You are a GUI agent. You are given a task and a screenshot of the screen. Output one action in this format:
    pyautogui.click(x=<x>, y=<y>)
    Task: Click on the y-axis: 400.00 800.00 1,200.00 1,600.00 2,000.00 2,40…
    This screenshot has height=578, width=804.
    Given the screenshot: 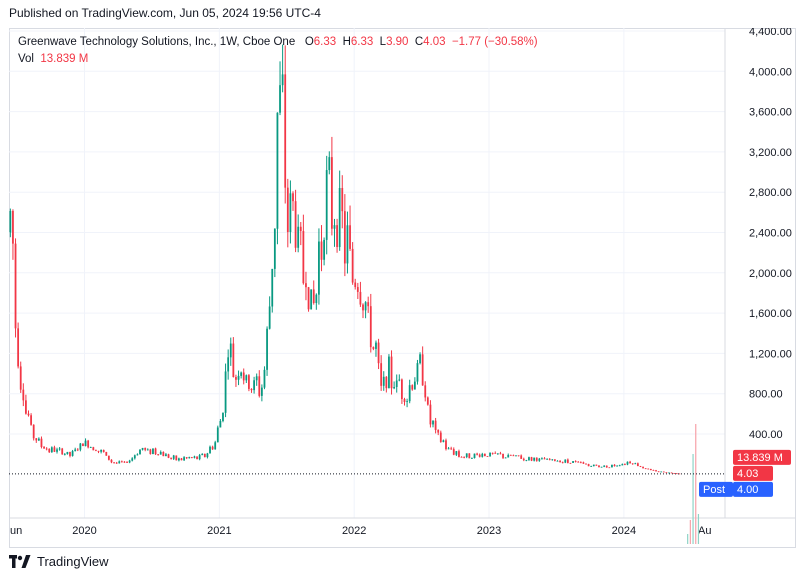 What is the action you would take?
    pyautogui.click(x=770, y=234)
    